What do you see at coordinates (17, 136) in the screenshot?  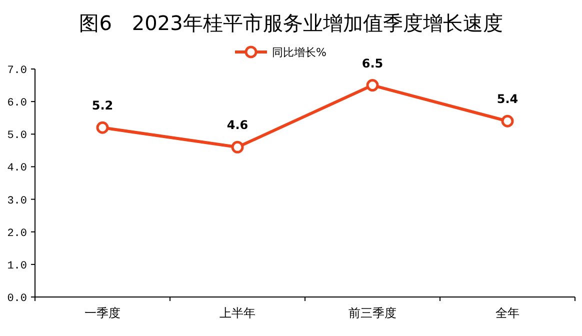 I see `y-tick-label: 5.0` at bounding box center [17, 136].